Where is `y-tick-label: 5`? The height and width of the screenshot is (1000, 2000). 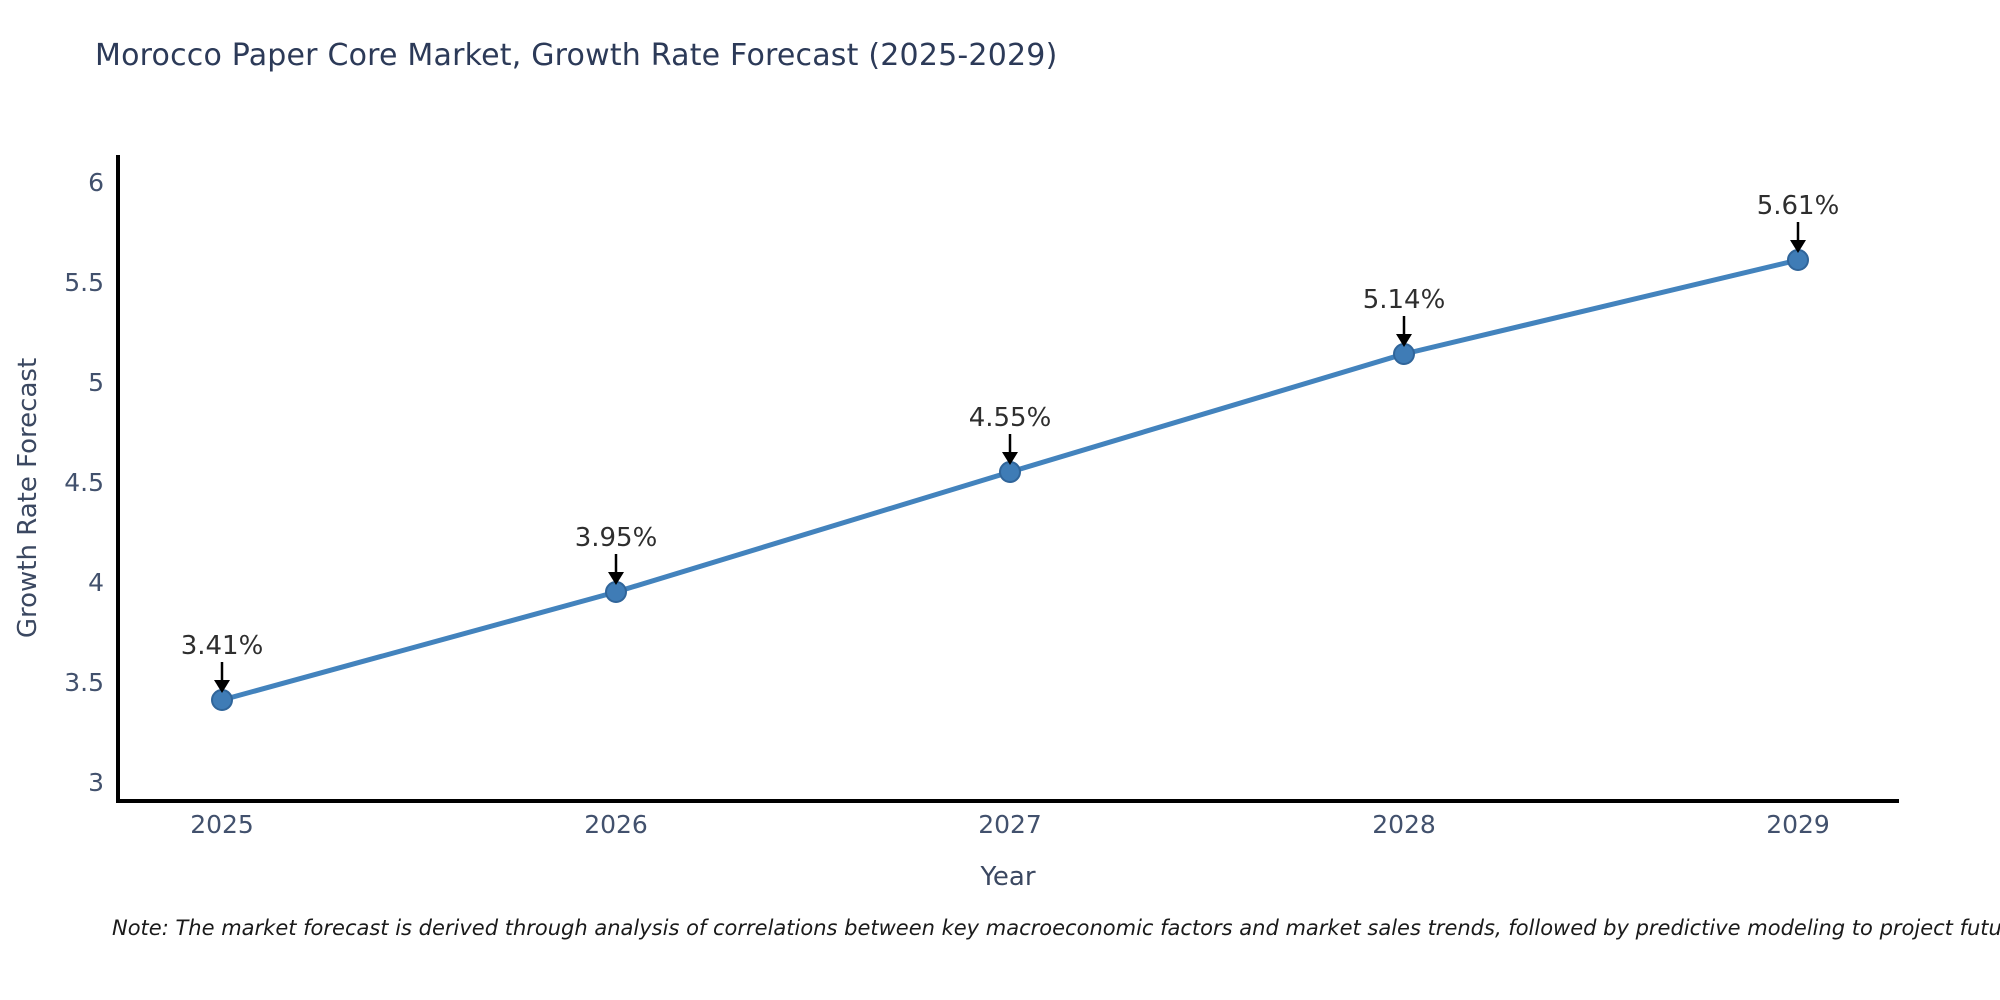 y-tick-label: 5 is located at coordinates (96, 382).